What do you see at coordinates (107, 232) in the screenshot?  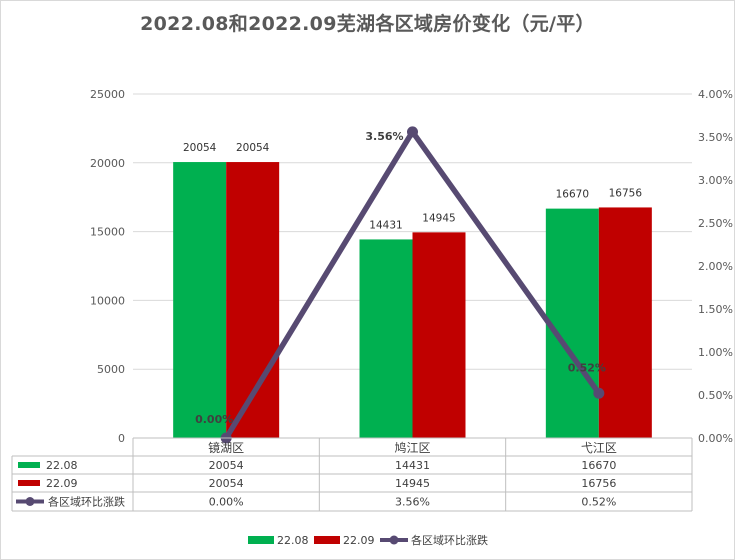 I see `y-left-tick-label: 15000` at bounding box center [107, 232].